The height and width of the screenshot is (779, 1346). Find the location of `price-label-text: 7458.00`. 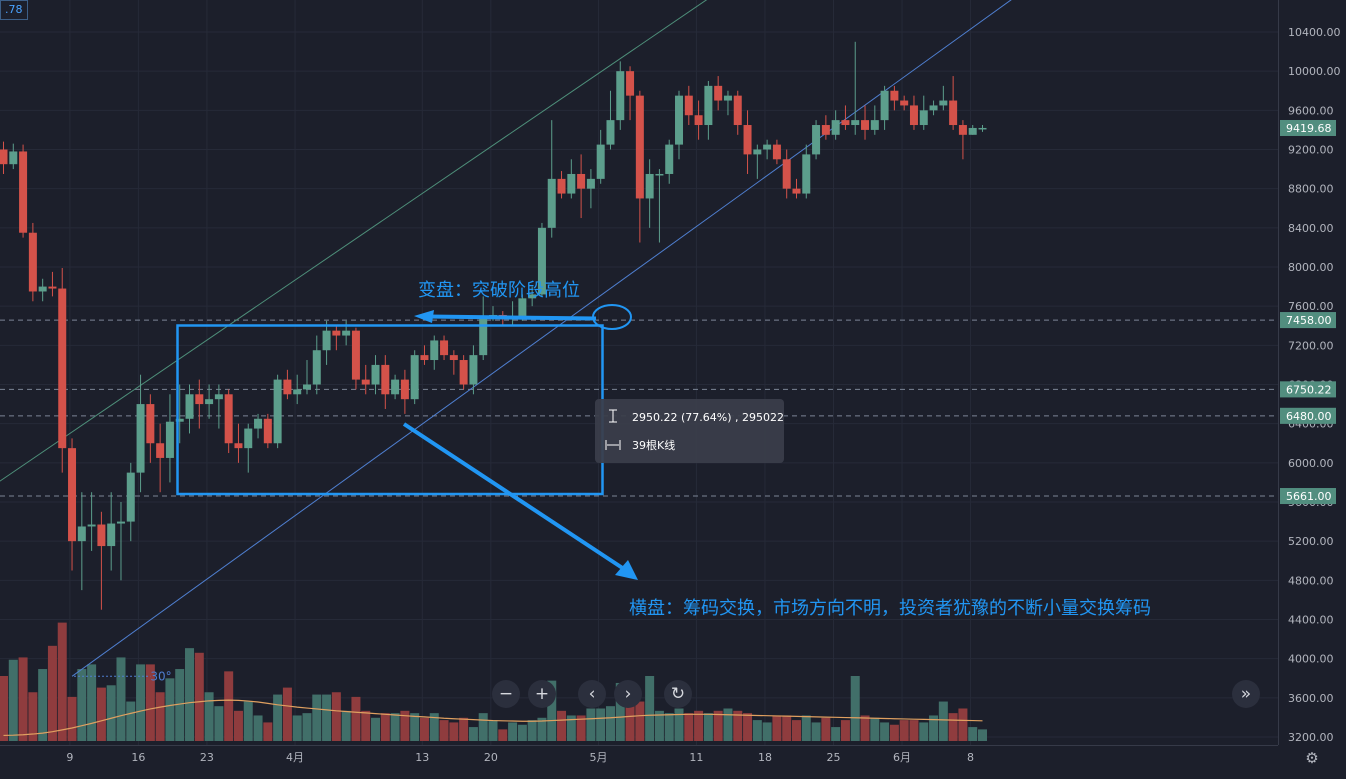

price-label-text: 7458.00 is located at coordinates (1309, 320).